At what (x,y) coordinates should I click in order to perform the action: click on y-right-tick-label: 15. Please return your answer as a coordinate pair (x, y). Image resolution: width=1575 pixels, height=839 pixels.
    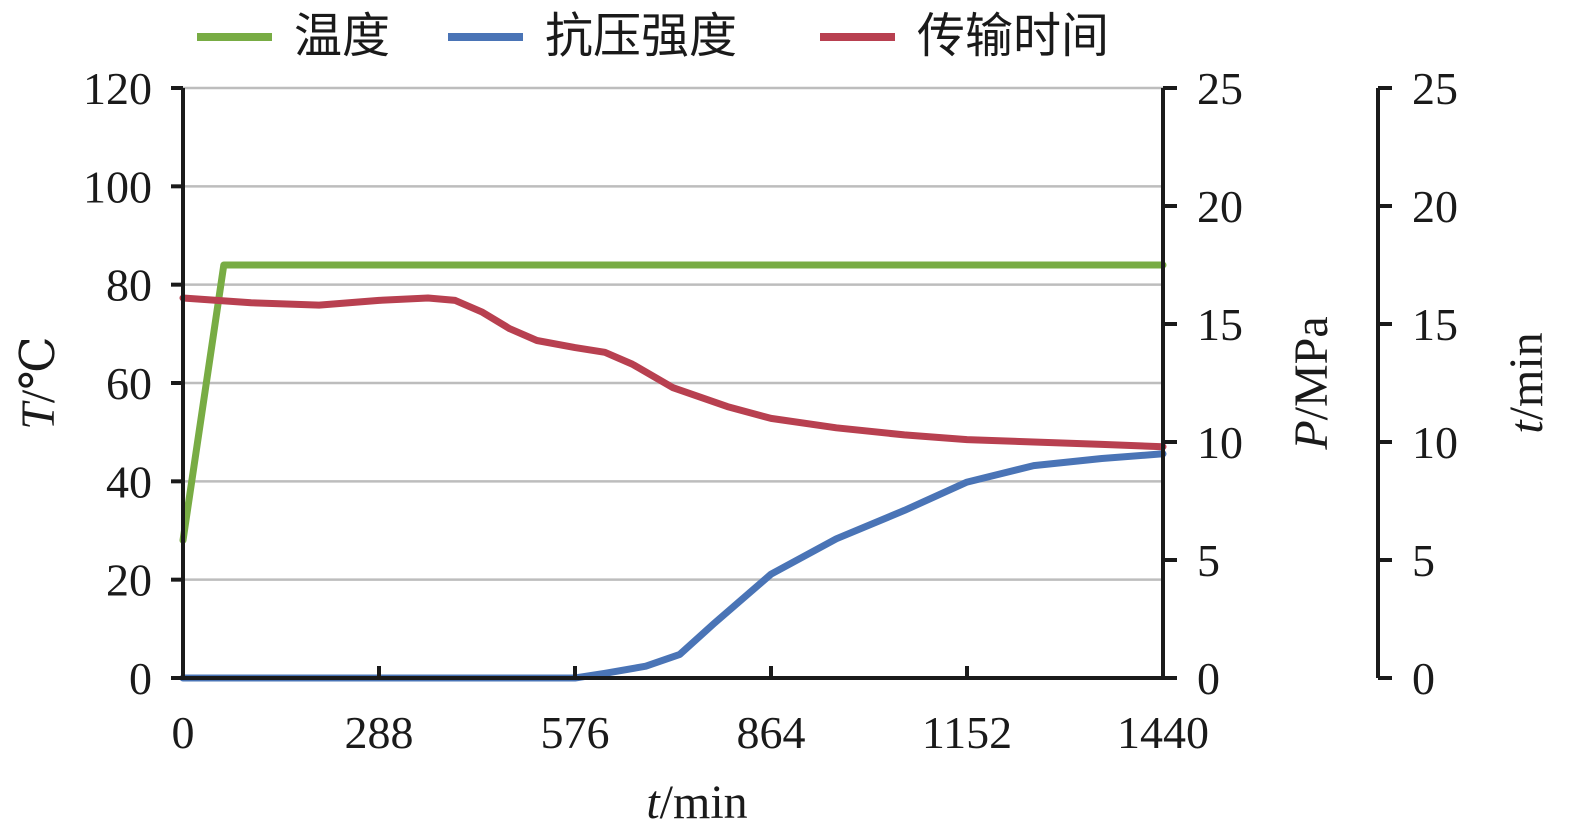
    Looking at the image, I should click on (1220, 324).